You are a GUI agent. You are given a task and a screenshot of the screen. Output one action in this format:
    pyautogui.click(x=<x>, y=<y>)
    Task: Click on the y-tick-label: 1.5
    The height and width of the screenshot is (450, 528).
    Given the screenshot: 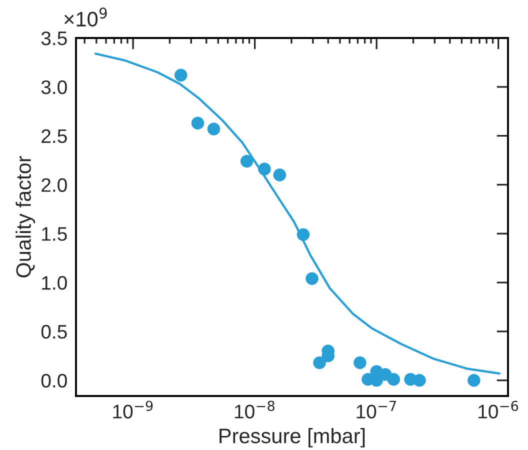 What is the action you would take?
    pyautogui.click(x=54, y=234)
    